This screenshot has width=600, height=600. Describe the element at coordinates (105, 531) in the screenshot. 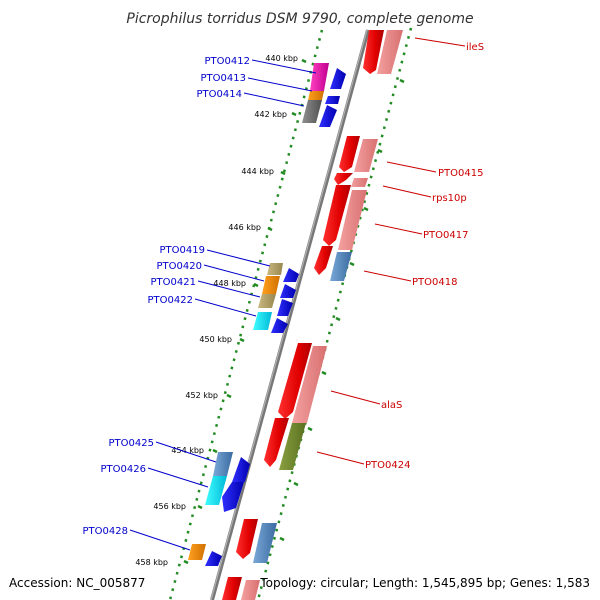

I see `gene-label-PTO0428: PTO0428` at that location.